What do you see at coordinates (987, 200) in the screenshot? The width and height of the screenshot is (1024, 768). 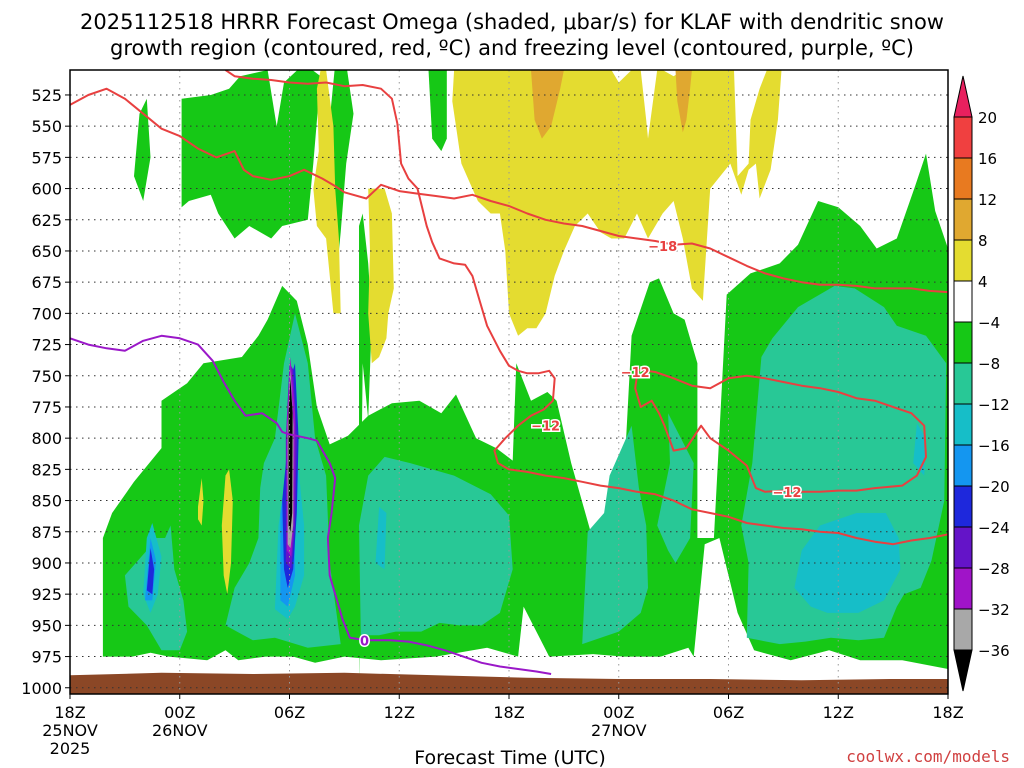 I see `colorbar-label-2: 12` at bounding box center [987, 200].